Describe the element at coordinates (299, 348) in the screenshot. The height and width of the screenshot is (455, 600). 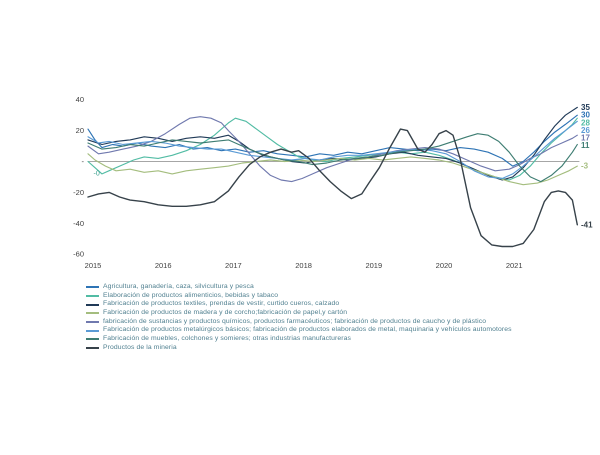
I see `legend-item-7: Productos de la mineria` at that location.